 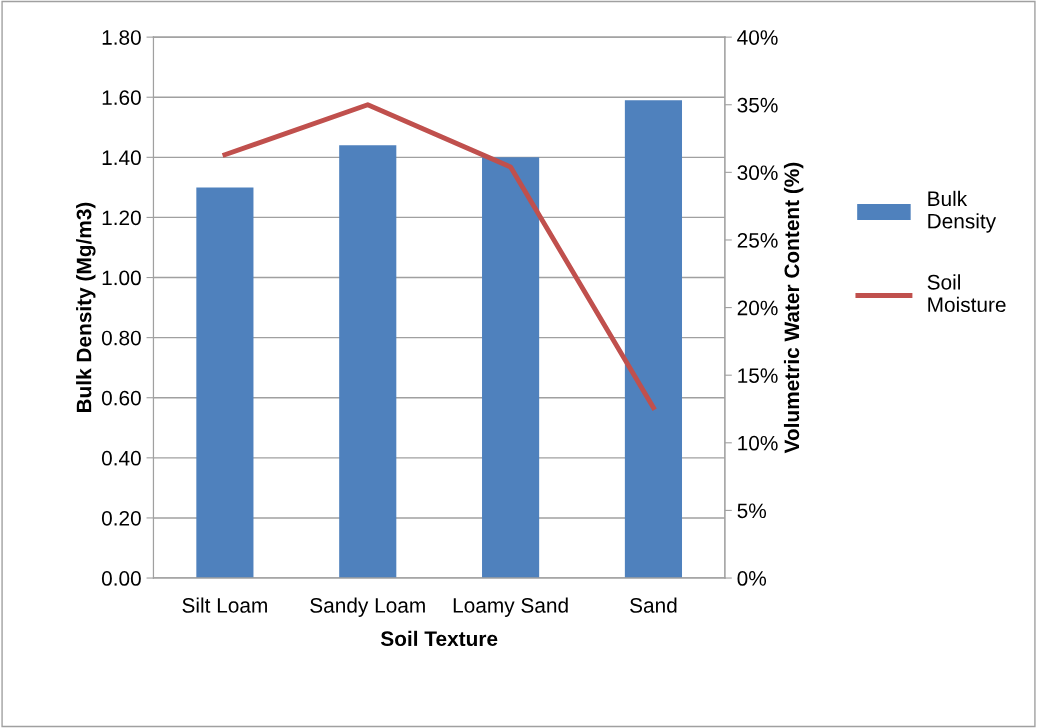 I want to click on y2-tick-label: 25%, so click(x=757, y=240).